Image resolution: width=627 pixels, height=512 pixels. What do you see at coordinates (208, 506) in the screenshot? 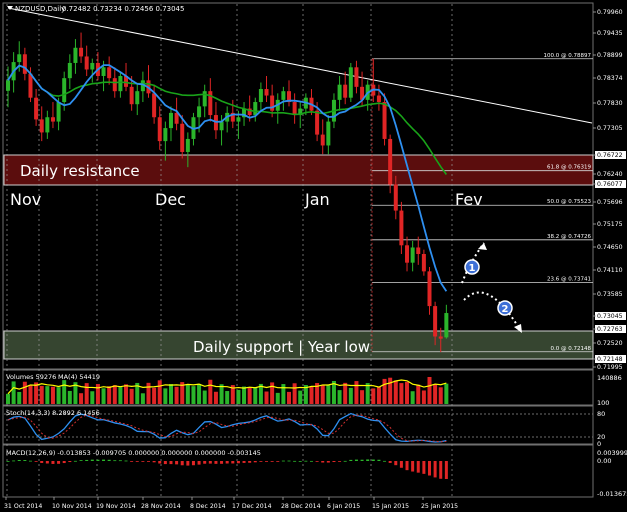
I see `date-tick-label: 8 Dec 2014` at bounding box center [208, 506].